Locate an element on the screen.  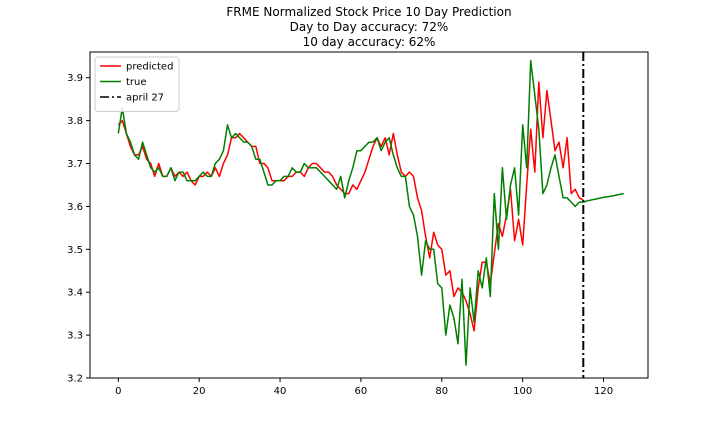
x-tick-label: 100 is located at coordinates (522, 391).